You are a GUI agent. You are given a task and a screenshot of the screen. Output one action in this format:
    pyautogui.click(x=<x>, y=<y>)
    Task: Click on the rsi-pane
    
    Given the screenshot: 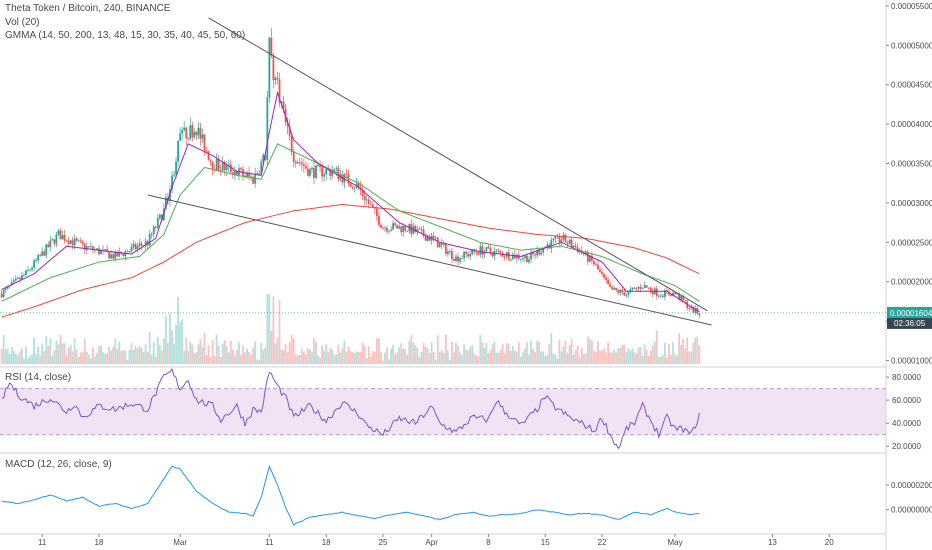 What is the action you would take?
    pyautogui.click(x=443, y=408)
    